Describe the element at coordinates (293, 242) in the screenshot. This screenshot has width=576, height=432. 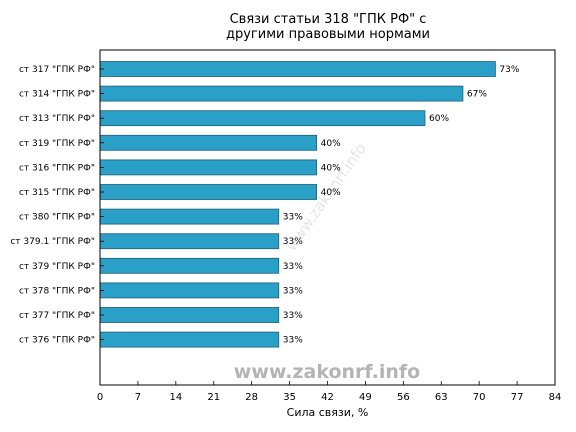
I see `value-label-7: 33%` at that location.